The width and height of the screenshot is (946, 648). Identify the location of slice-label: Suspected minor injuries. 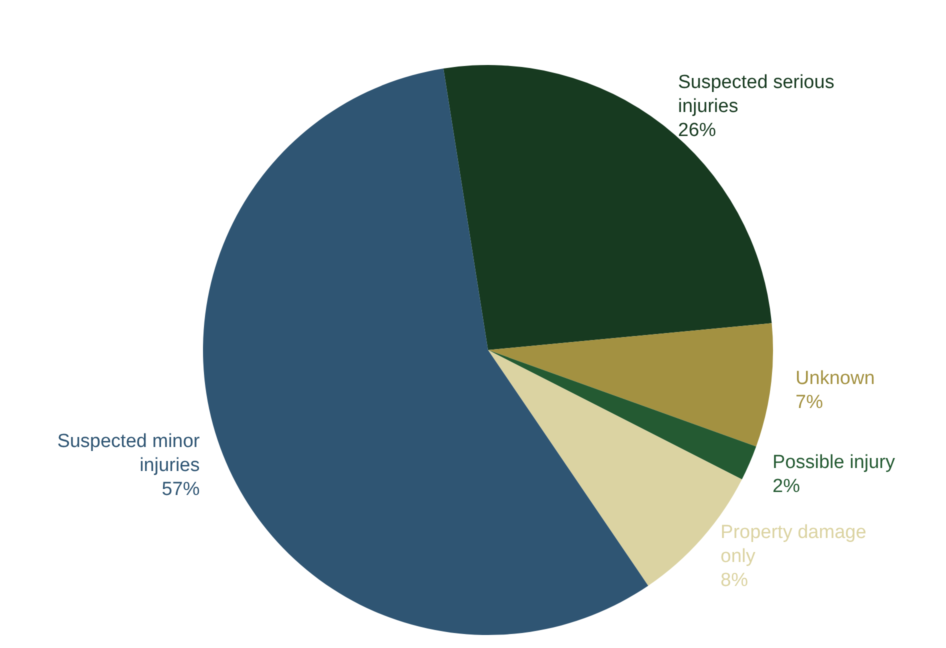
(128, 453).